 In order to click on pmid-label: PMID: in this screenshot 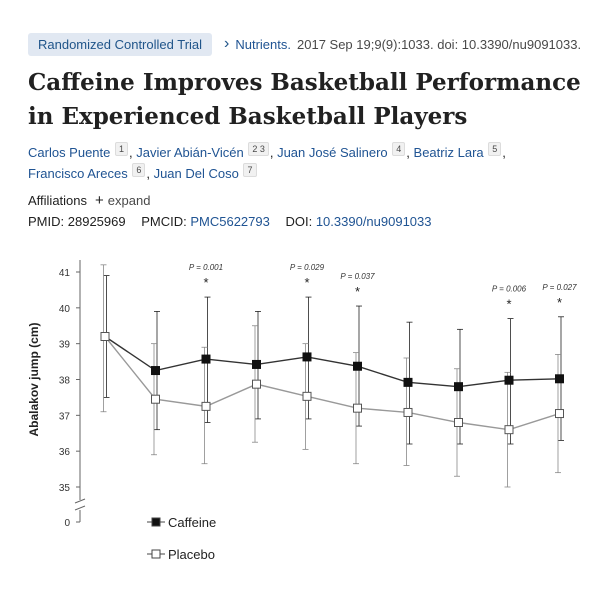, I will do `click(46, 221)`.